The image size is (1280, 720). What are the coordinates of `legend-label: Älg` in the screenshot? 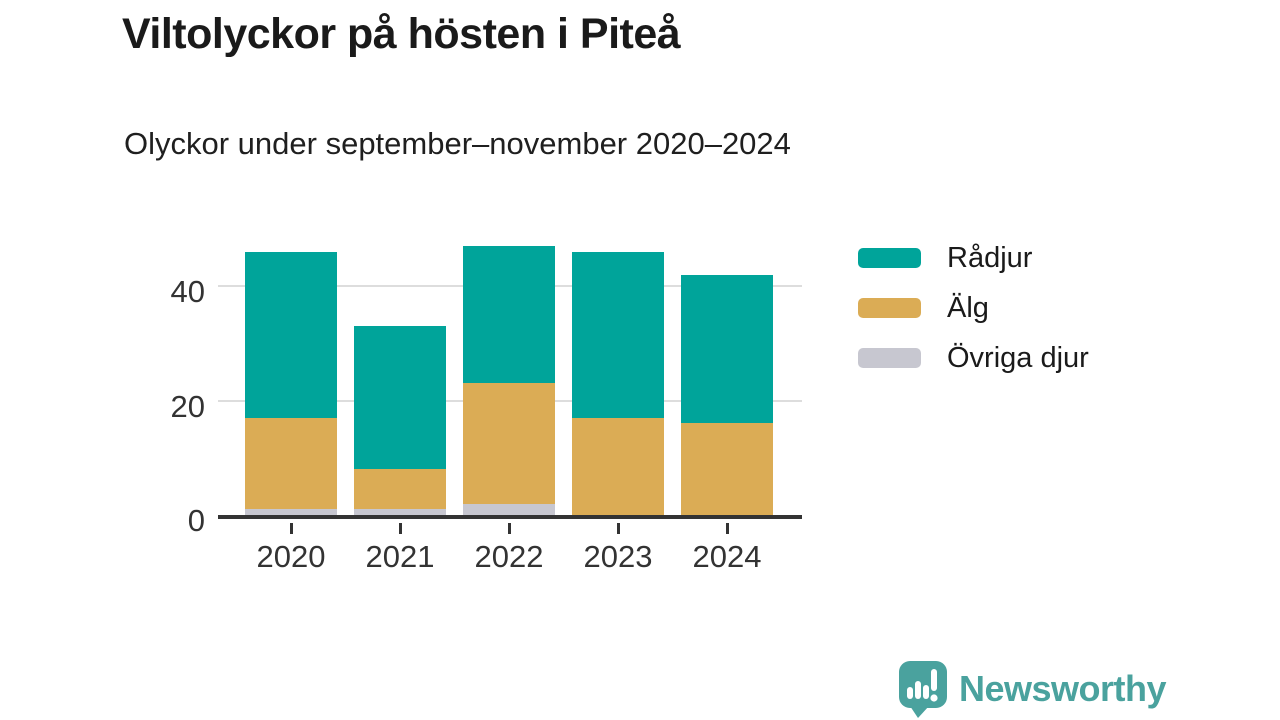 It's located at (968, 307).